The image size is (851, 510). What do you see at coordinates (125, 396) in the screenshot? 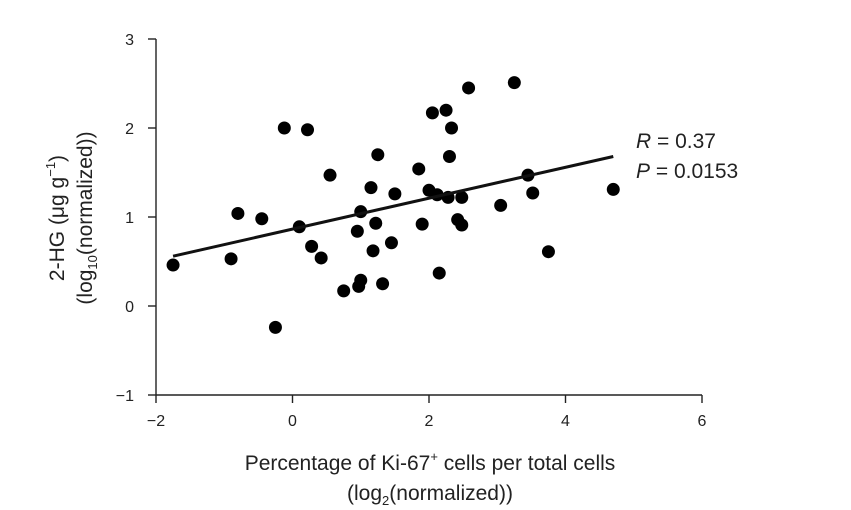
I see `y-tick-label: −1` at bounding box center [125, 396].